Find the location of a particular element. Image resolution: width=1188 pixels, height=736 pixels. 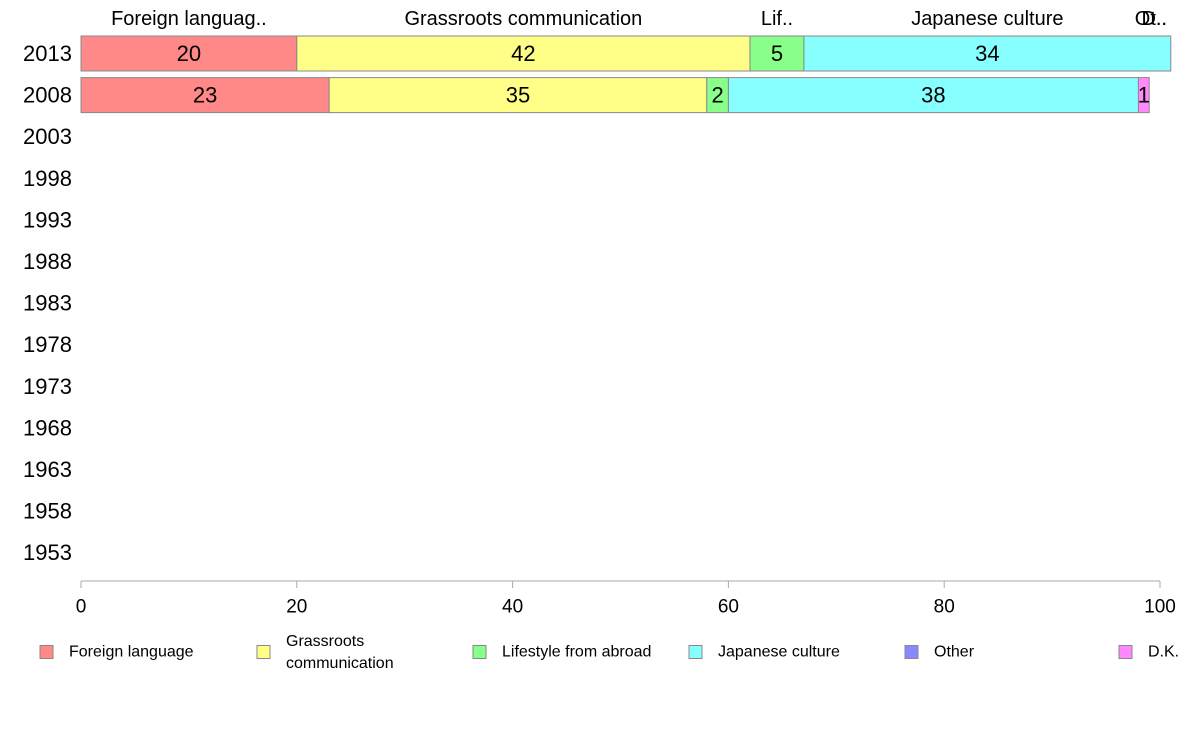

category-label-1963: 1963 is located at coordinates (47, 469).